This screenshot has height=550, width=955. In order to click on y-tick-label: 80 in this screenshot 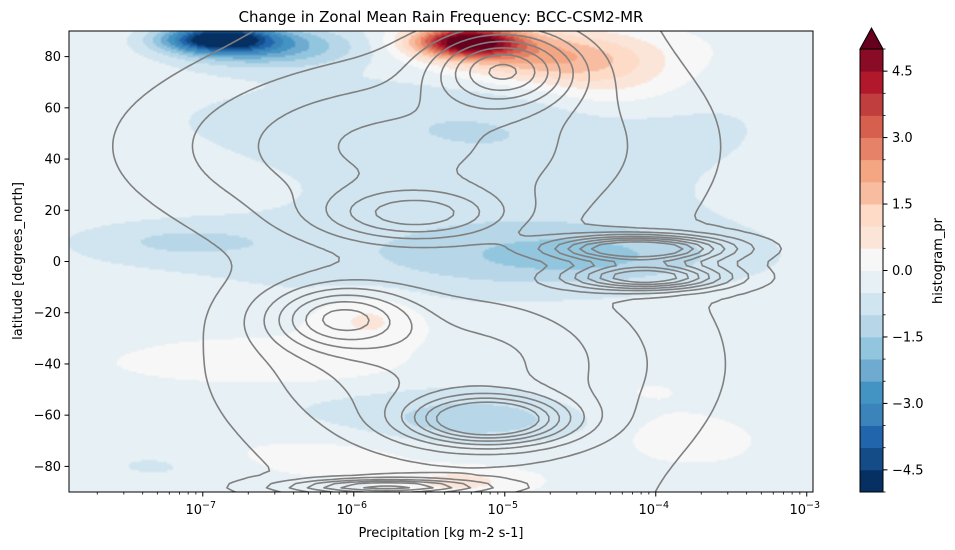, I will do `click(52, 57)`.